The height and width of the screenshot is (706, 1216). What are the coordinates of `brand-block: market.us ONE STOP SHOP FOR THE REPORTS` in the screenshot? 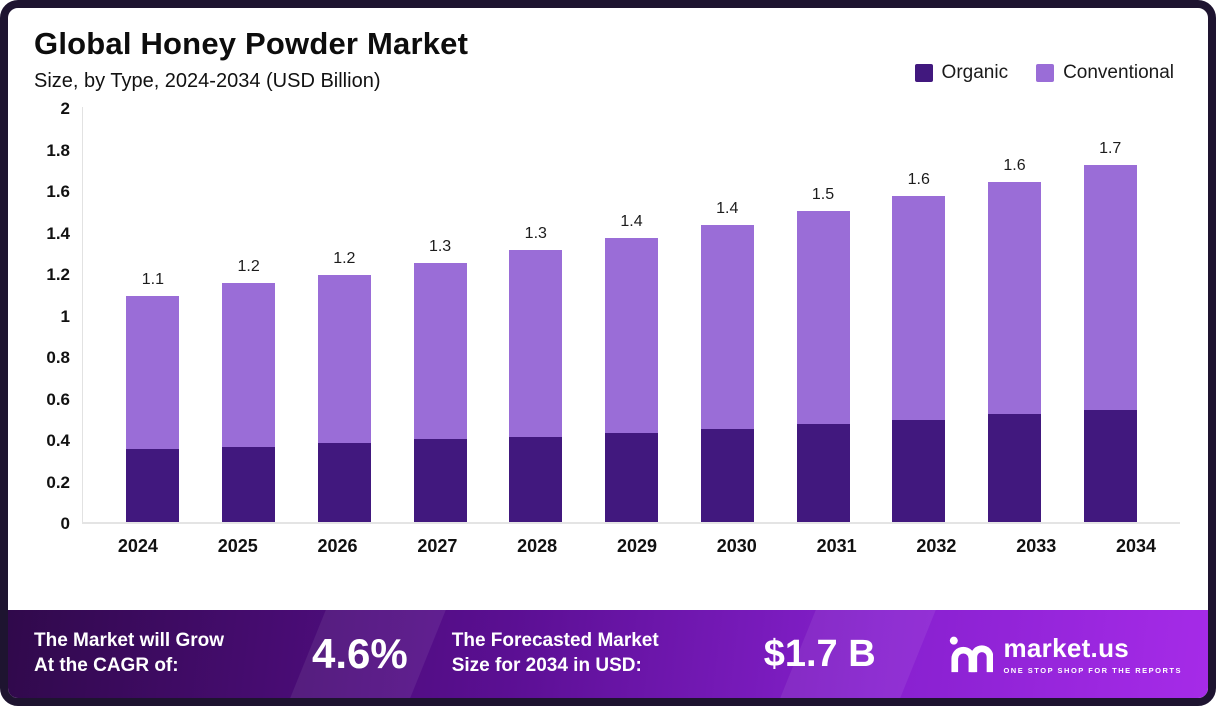 It's located at (1064, 654).